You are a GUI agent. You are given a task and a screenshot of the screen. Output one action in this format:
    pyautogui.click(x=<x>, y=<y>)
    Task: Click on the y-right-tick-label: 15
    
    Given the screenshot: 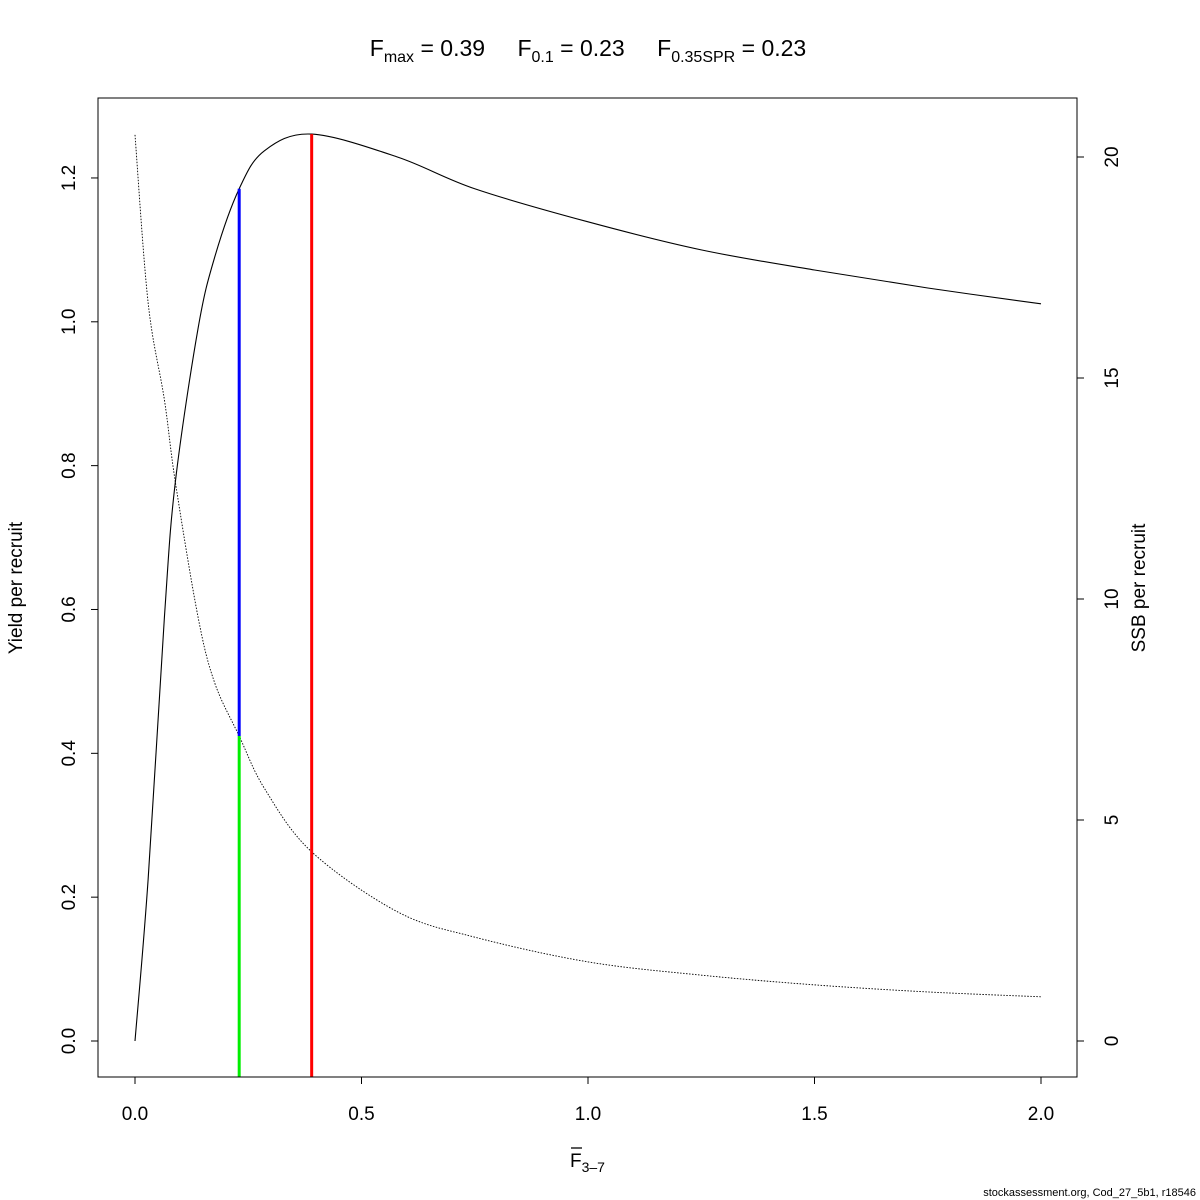 What is the action you would take?
    pyautogui.click(x=1112, y=377)
    